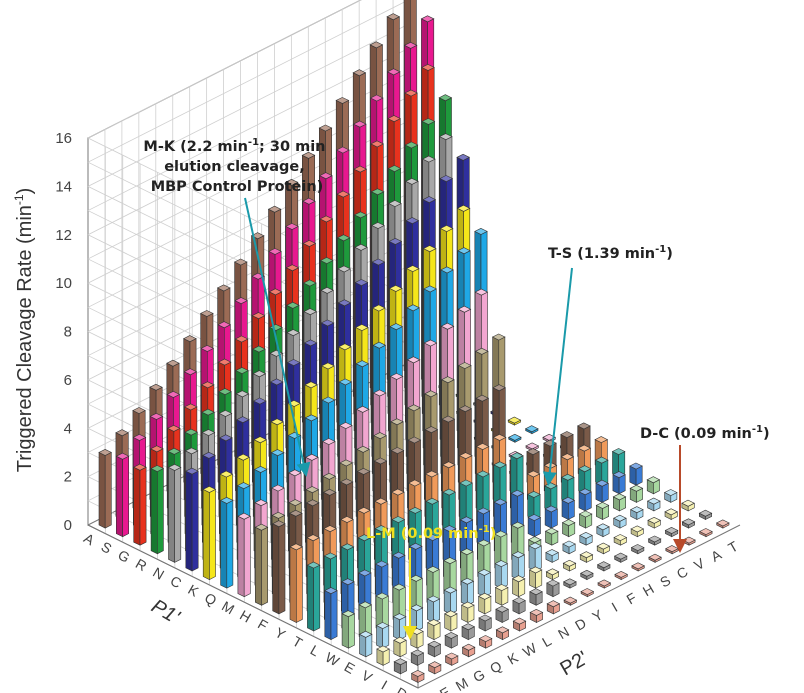 The image size is (804, 693). Describe the element at coordinates (63, 138) in the screenshot. I see `z-tick-label: 16` at that location.